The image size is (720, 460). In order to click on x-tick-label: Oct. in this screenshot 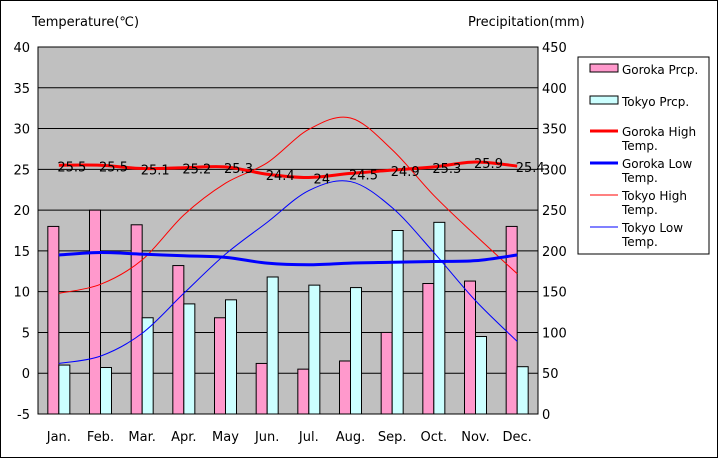, I will do `click(434, 437)`.